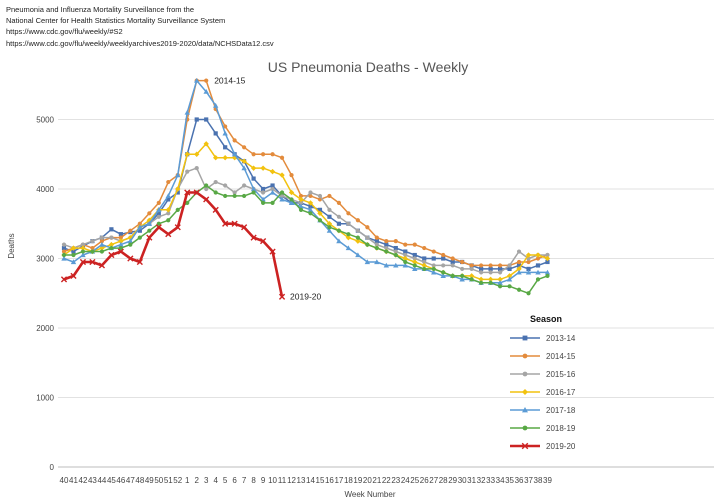 This screenshot has height=503, width=728. Describe the element at coordinates (83, 480) in the screenshot. I see `x-tick-label: 42` at that location.